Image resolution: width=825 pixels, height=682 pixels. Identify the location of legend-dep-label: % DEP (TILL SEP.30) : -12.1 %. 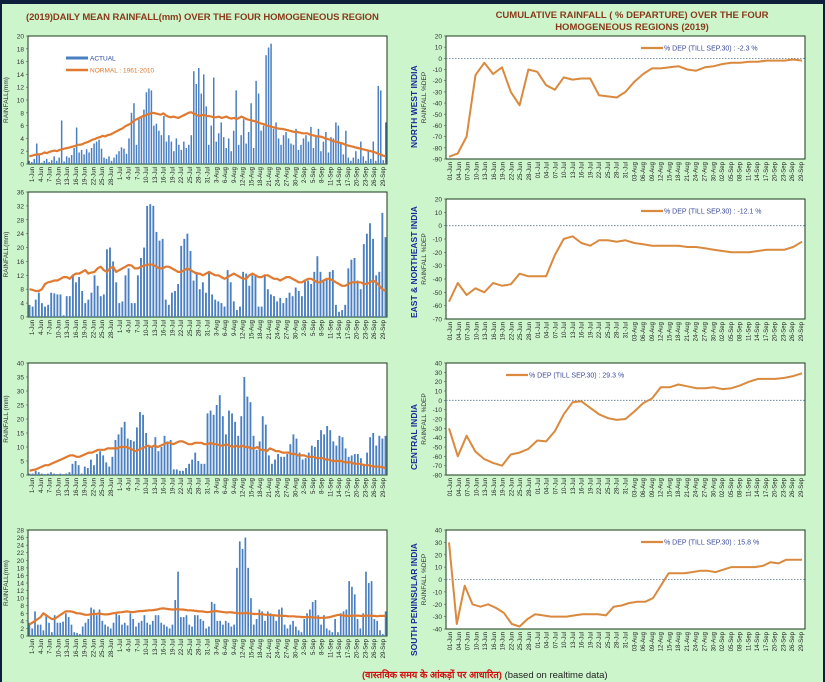
(713, 212).